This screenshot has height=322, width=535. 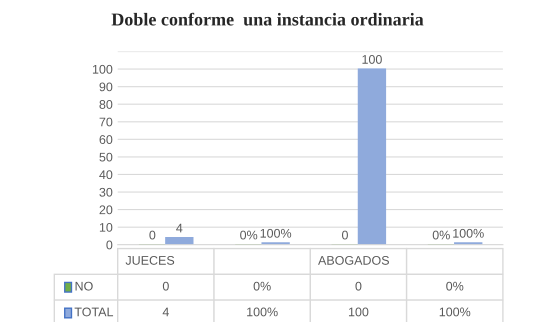 What do you see at coordinates (106, 139) in the screenshot?
I see `y-tick-label: 60` at bounding box center [106, 139].